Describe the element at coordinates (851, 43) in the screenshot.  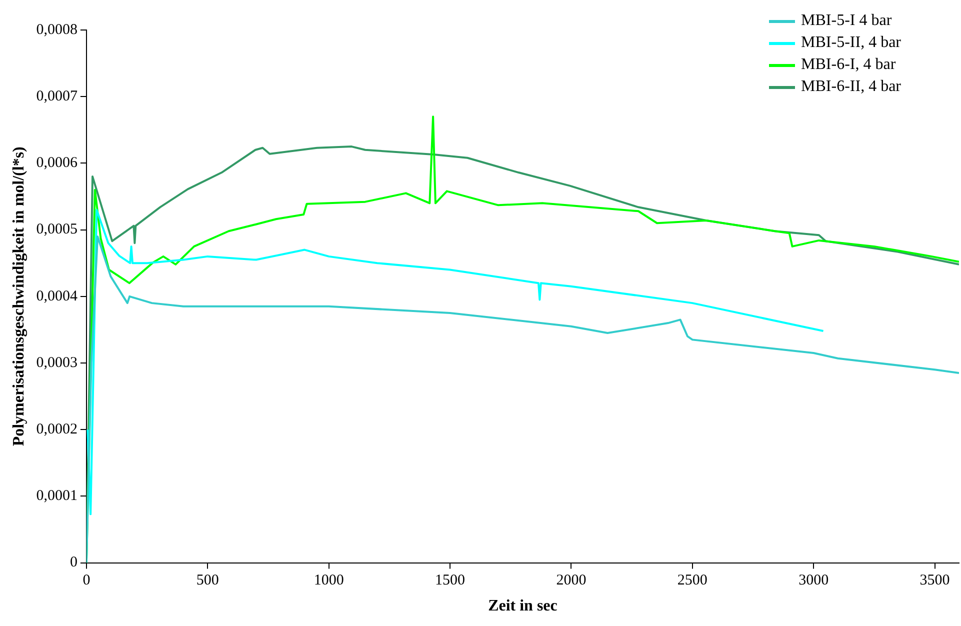
I see `legend-label: MBI-5-II, 4 bar` at that location.